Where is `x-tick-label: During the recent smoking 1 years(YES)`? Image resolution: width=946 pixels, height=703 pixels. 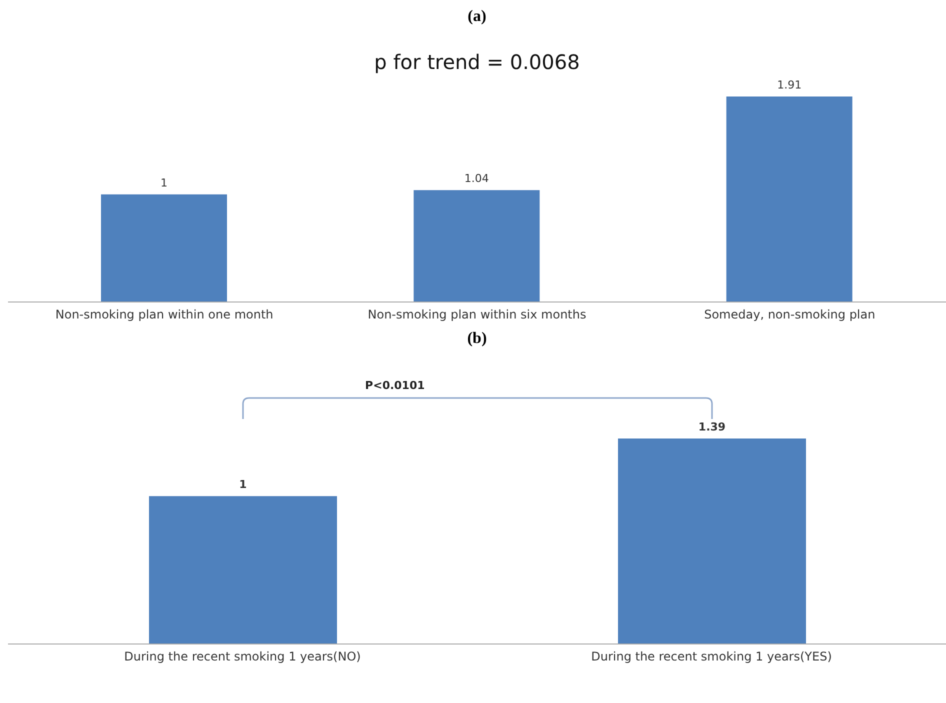 x-tick-label: During the recent smoking 1 years(YES) is located at coordinates (711, 657).